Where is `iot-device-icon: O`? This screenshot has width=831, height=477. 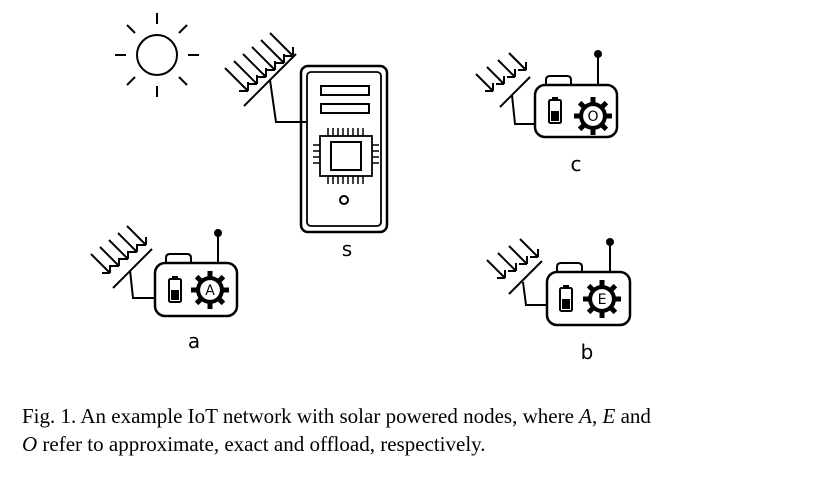 iot-device-icon: O is located at coordinates (576, 94).